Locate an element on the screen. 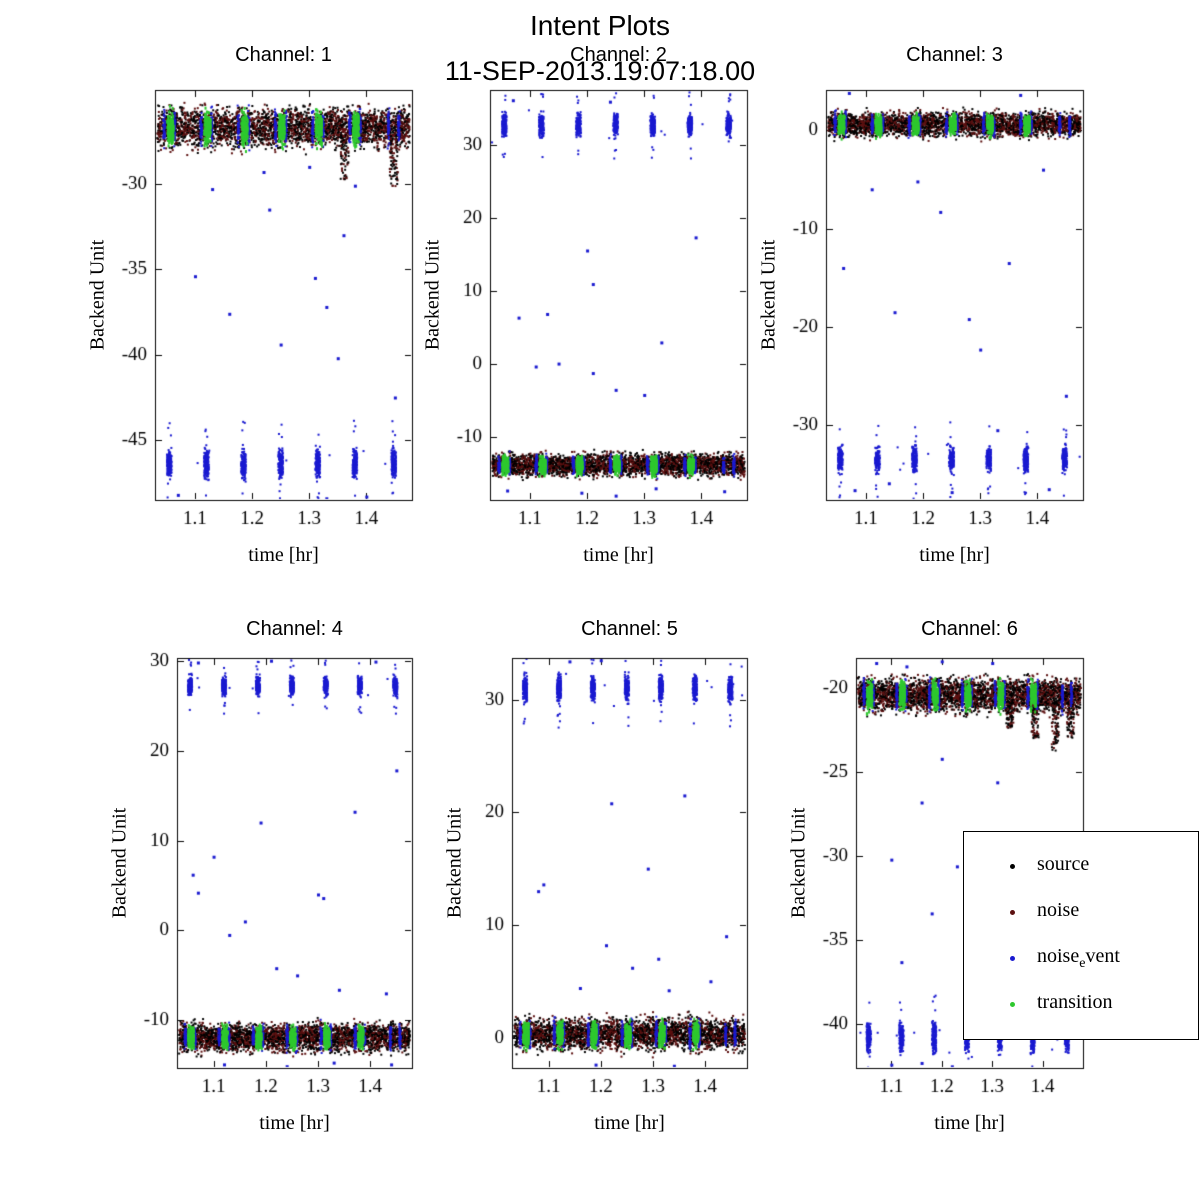  legend-label-transition: transition is located at coordinates (1075, 1001).